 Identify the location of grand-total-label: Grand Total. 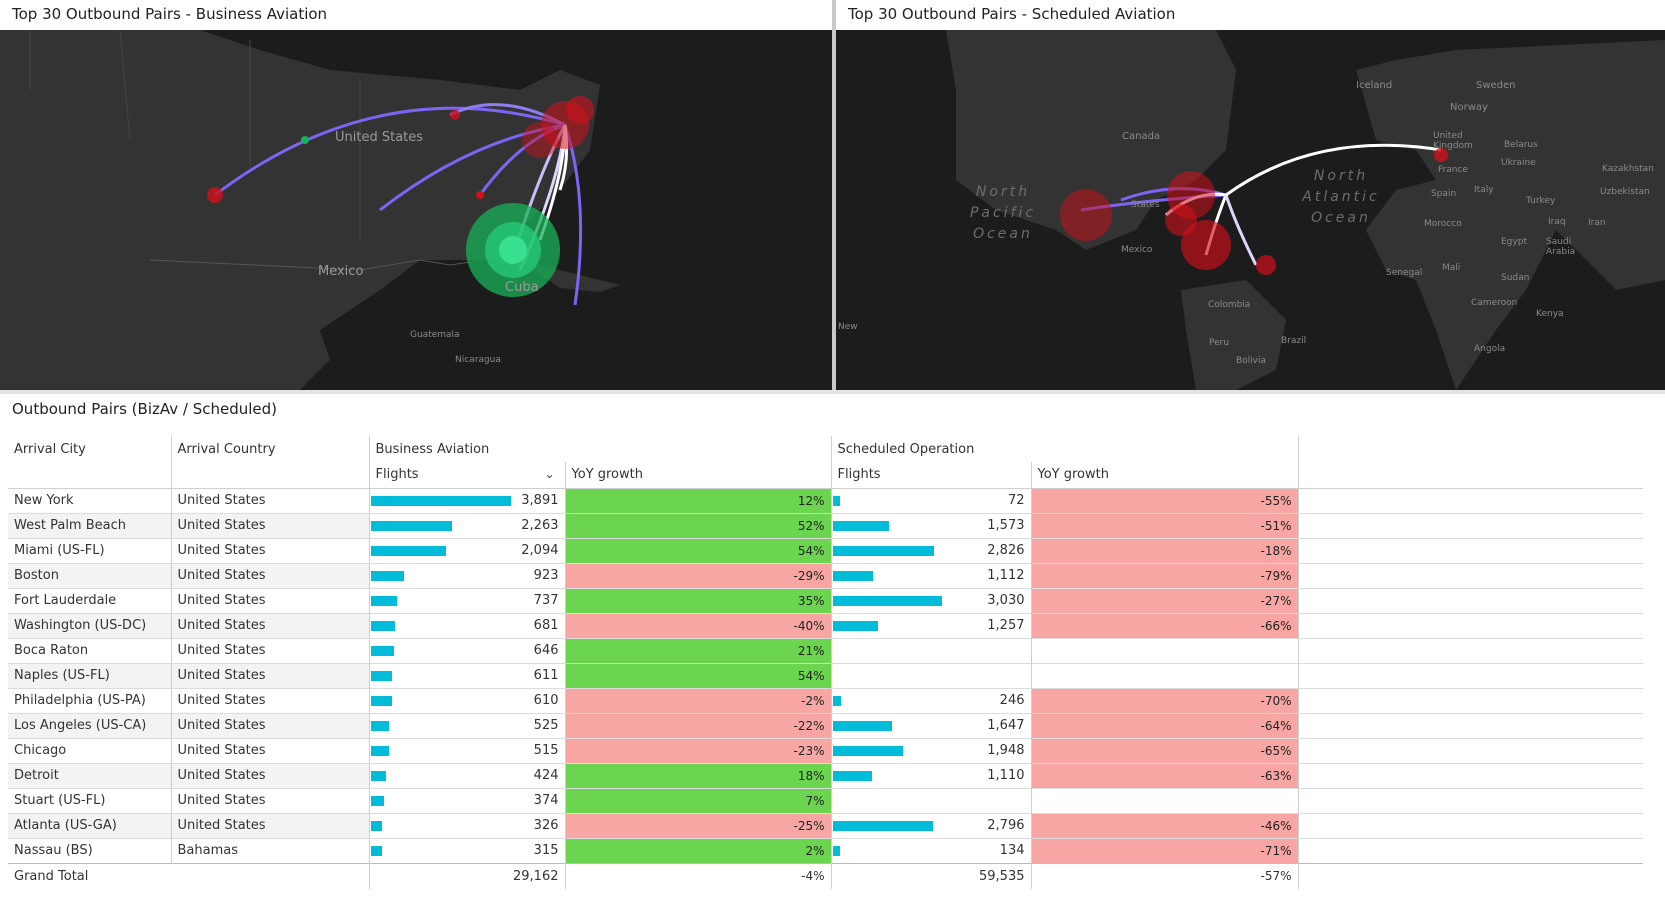
(188, 875).